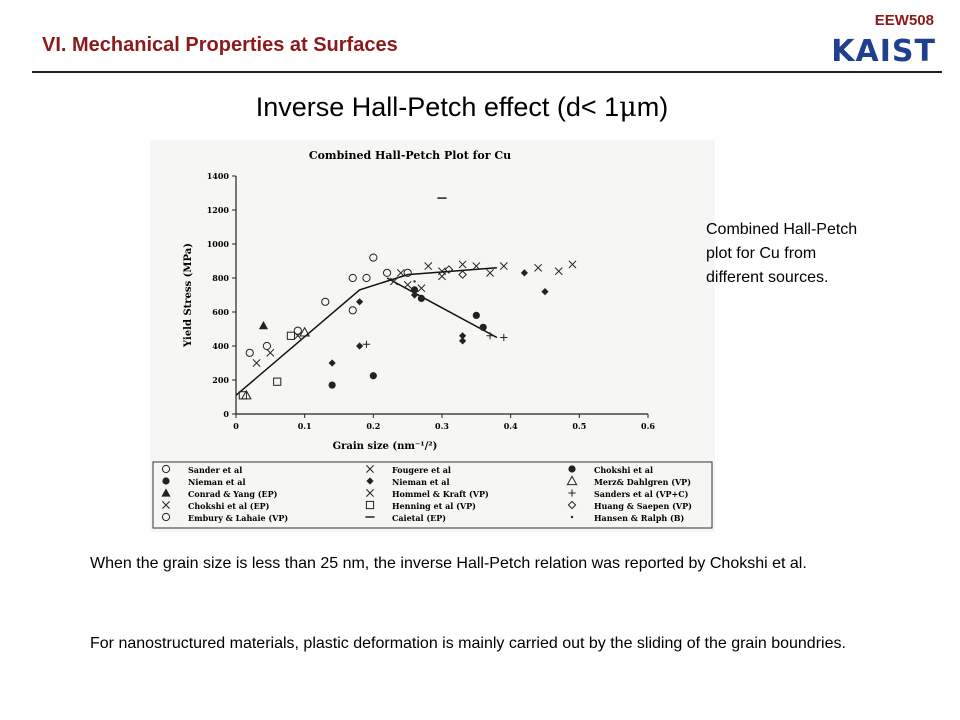  Describe the element at coordinates (220, 278) in the screenshot. I see `chart-y-tick-label: 800` at that location.